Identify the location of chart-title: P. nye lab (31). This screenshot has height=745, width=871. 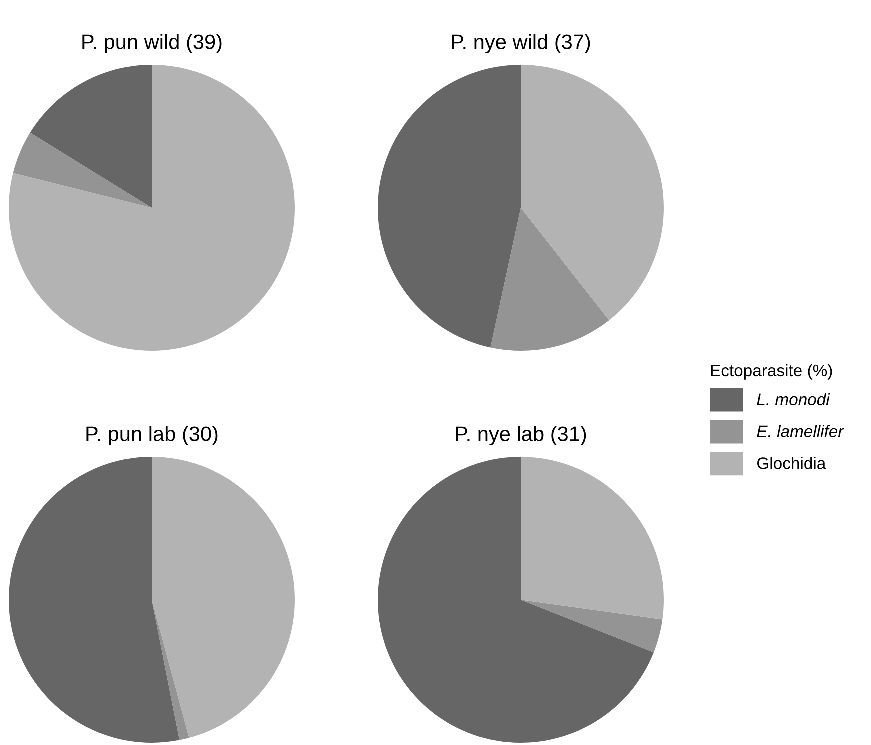
(521, 436).